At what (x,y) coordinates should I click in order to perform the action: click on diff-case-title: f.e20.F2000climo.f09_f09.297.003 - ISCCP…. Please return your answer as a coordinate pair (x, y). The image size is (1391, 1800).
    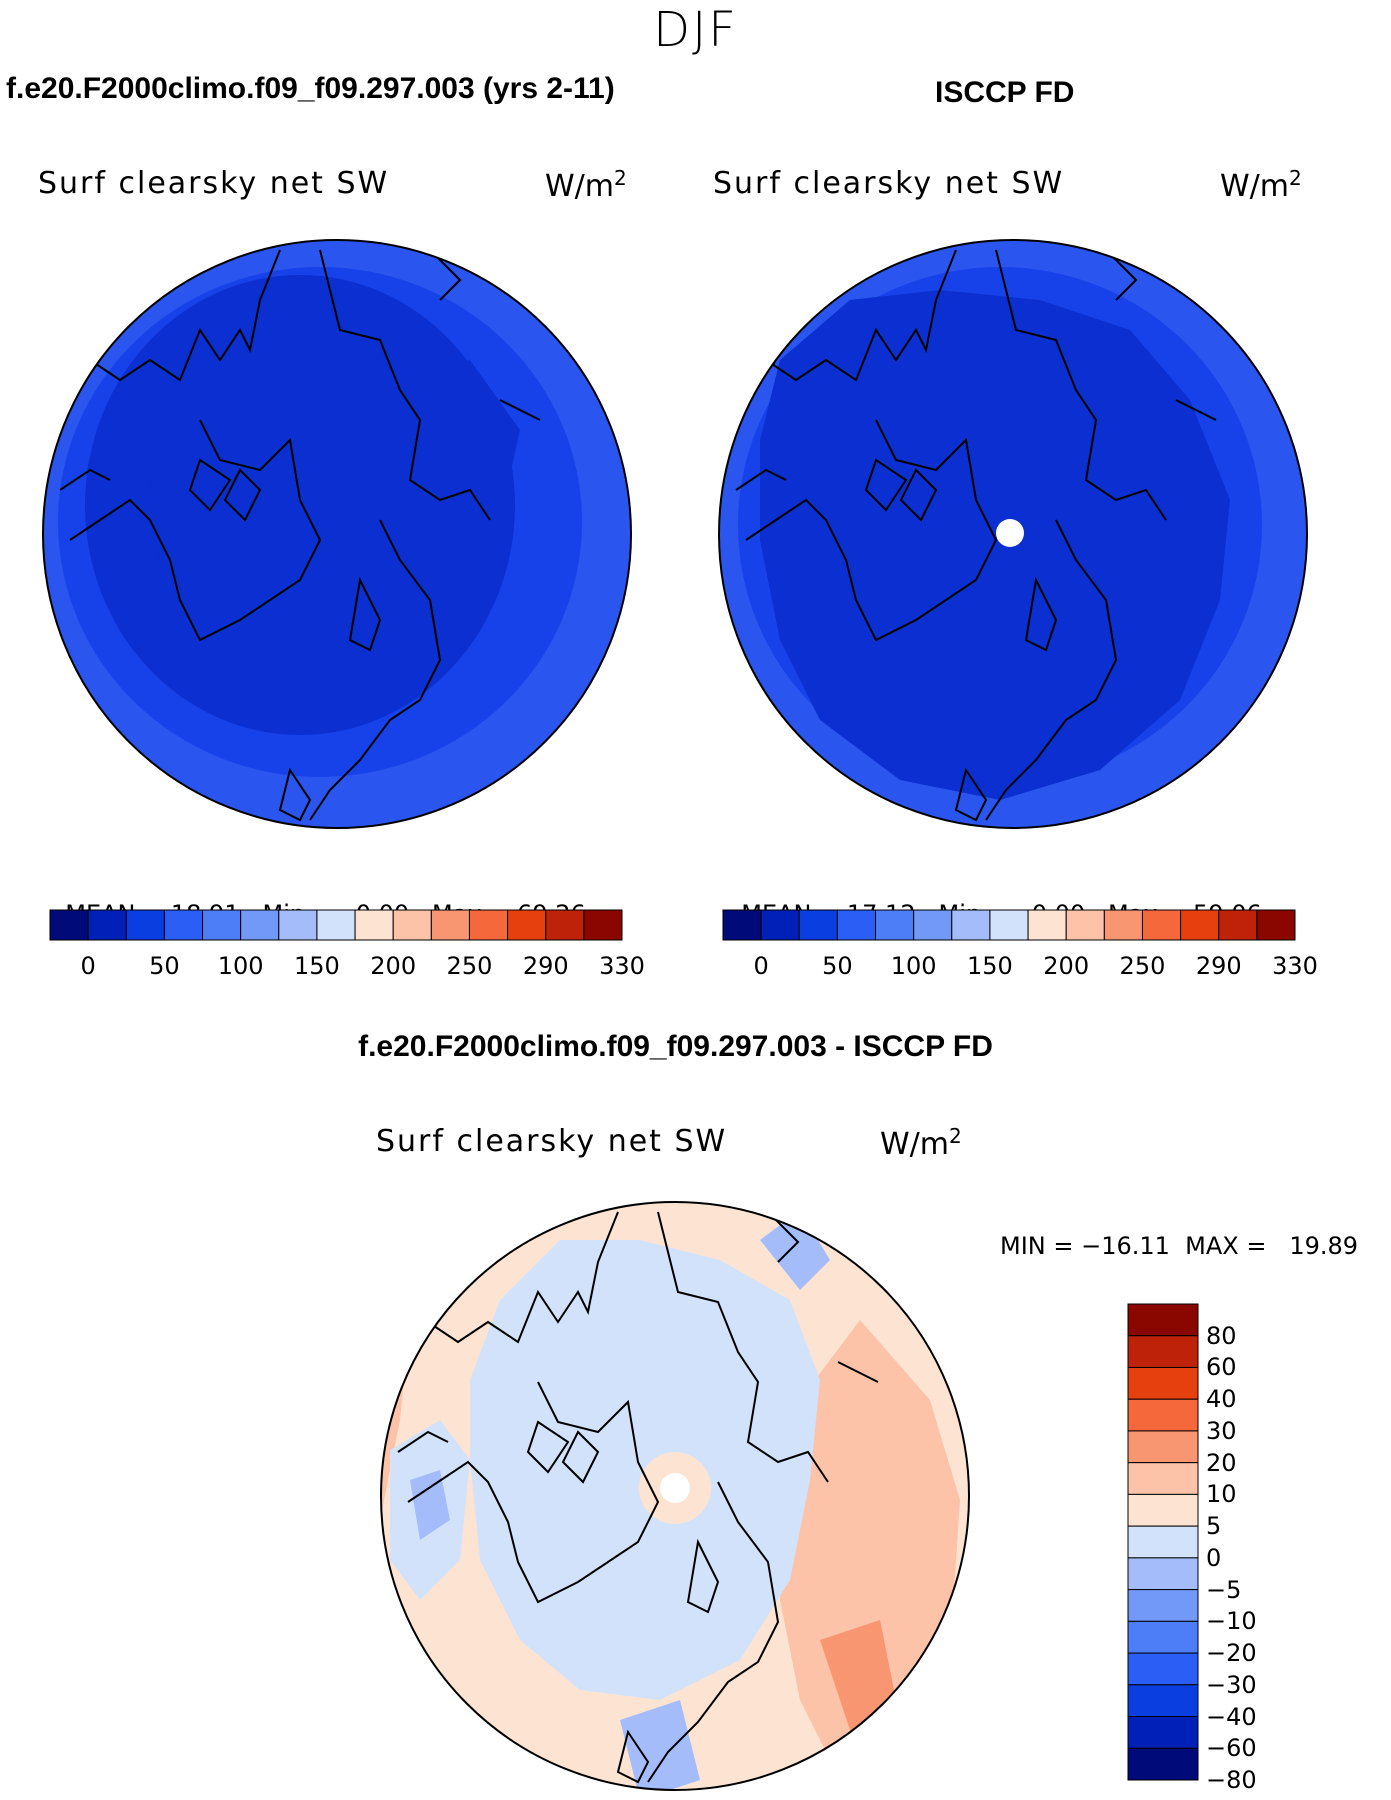
    Looking at the image, I should click on (675, 1046).